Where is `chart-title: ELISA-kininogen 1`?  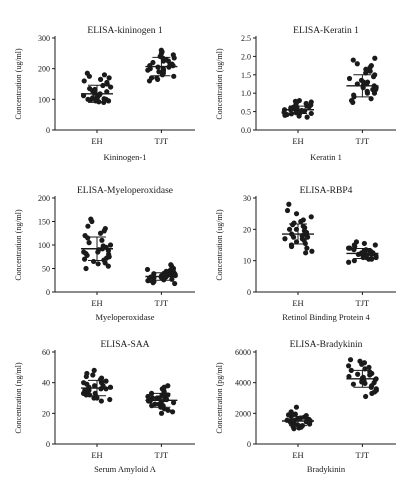 chart-title: ELISA-kininogen 1 is located at coordinates (124, 31).